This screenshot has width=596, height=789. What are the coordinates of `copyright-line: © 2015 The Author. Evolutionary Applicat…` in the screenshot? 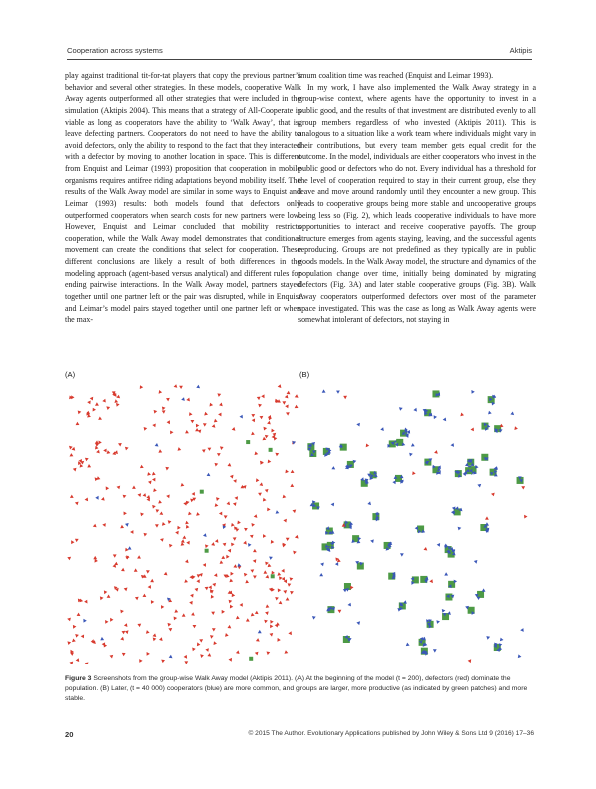 It's located at (391, 733).